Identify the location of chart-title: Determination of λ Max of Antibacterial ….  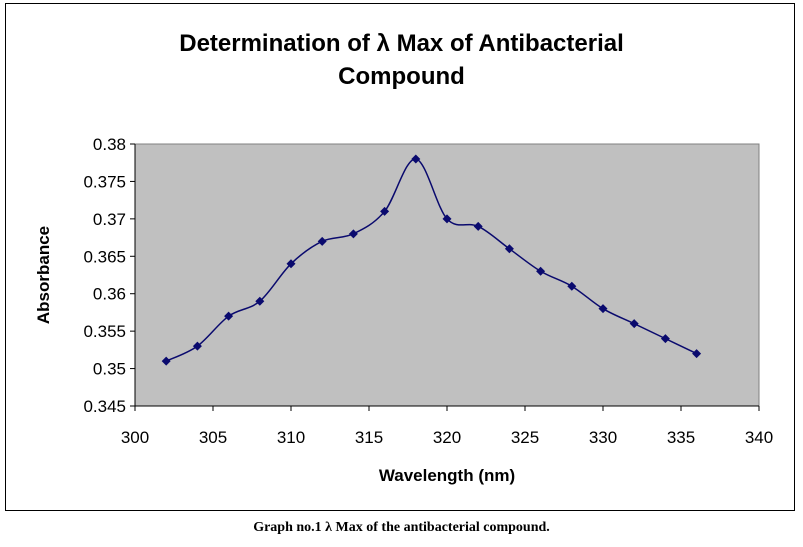
(401, 60).